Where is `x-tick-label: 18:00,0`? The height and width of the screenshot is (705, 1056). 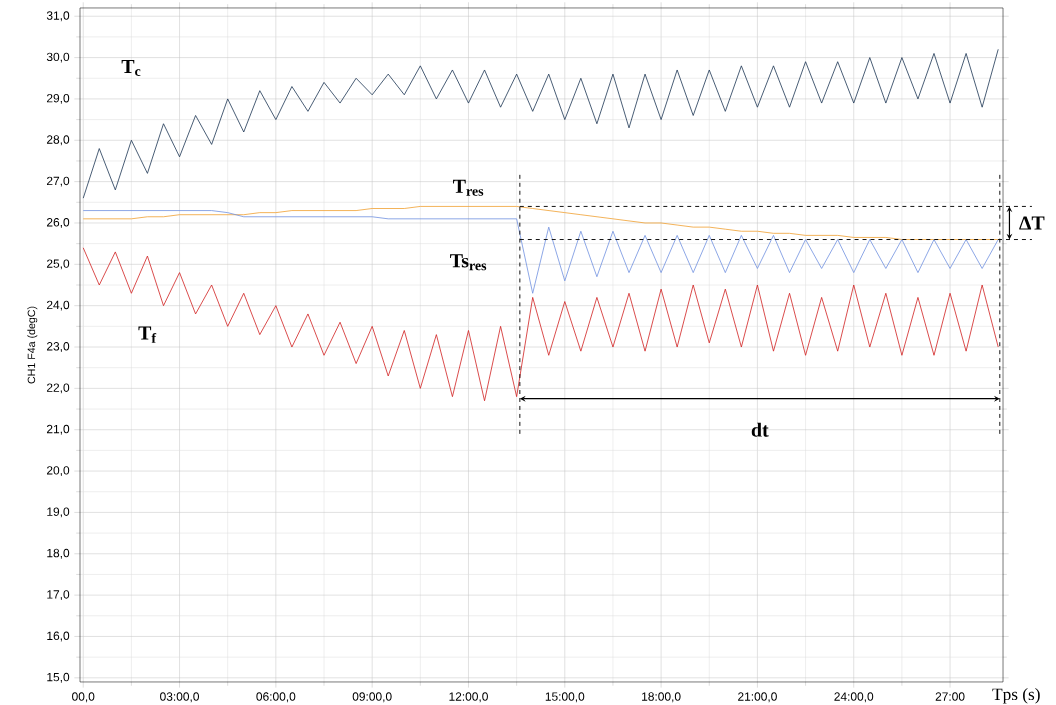
x-tick-label: 18:00,0 is located at coordinates (661, 697).